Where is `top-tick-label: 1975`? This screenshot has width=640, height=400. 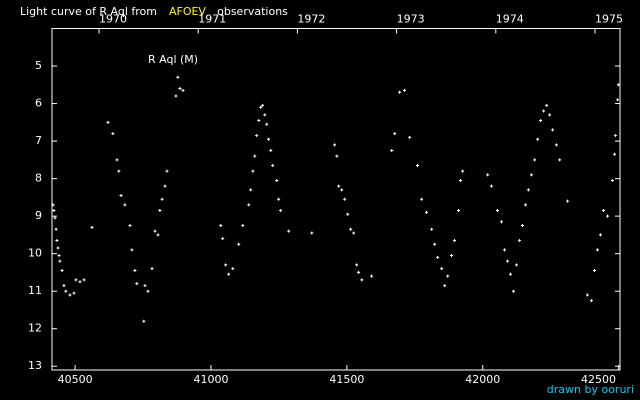 top-tick-label: 1975 is located at coordinates (609, 19).